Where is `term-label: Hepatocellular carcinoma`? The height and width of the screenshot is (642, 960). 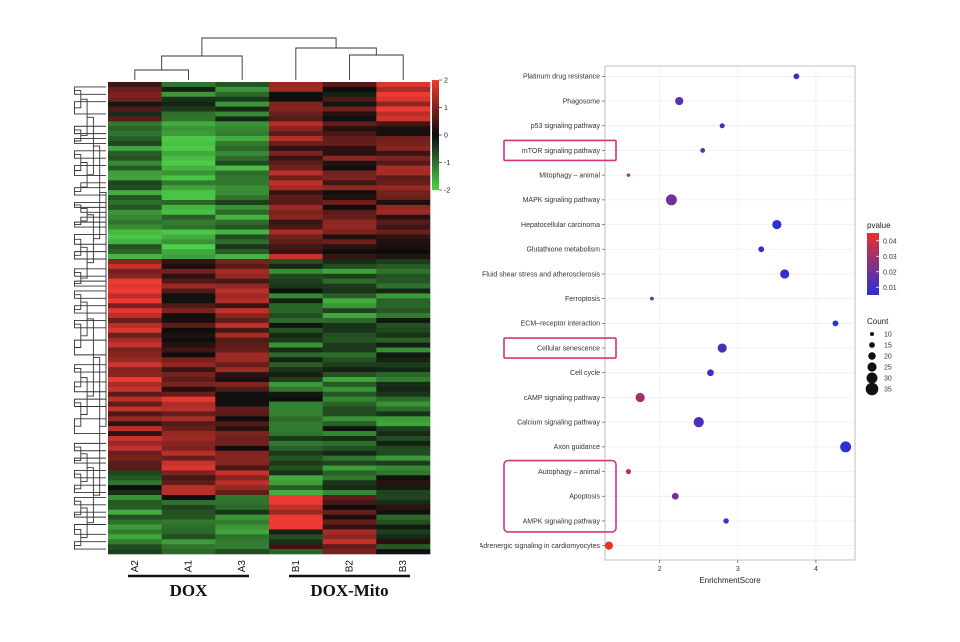
term-label: Hepatocellular carcinoma is located at coordinates (560, 225).